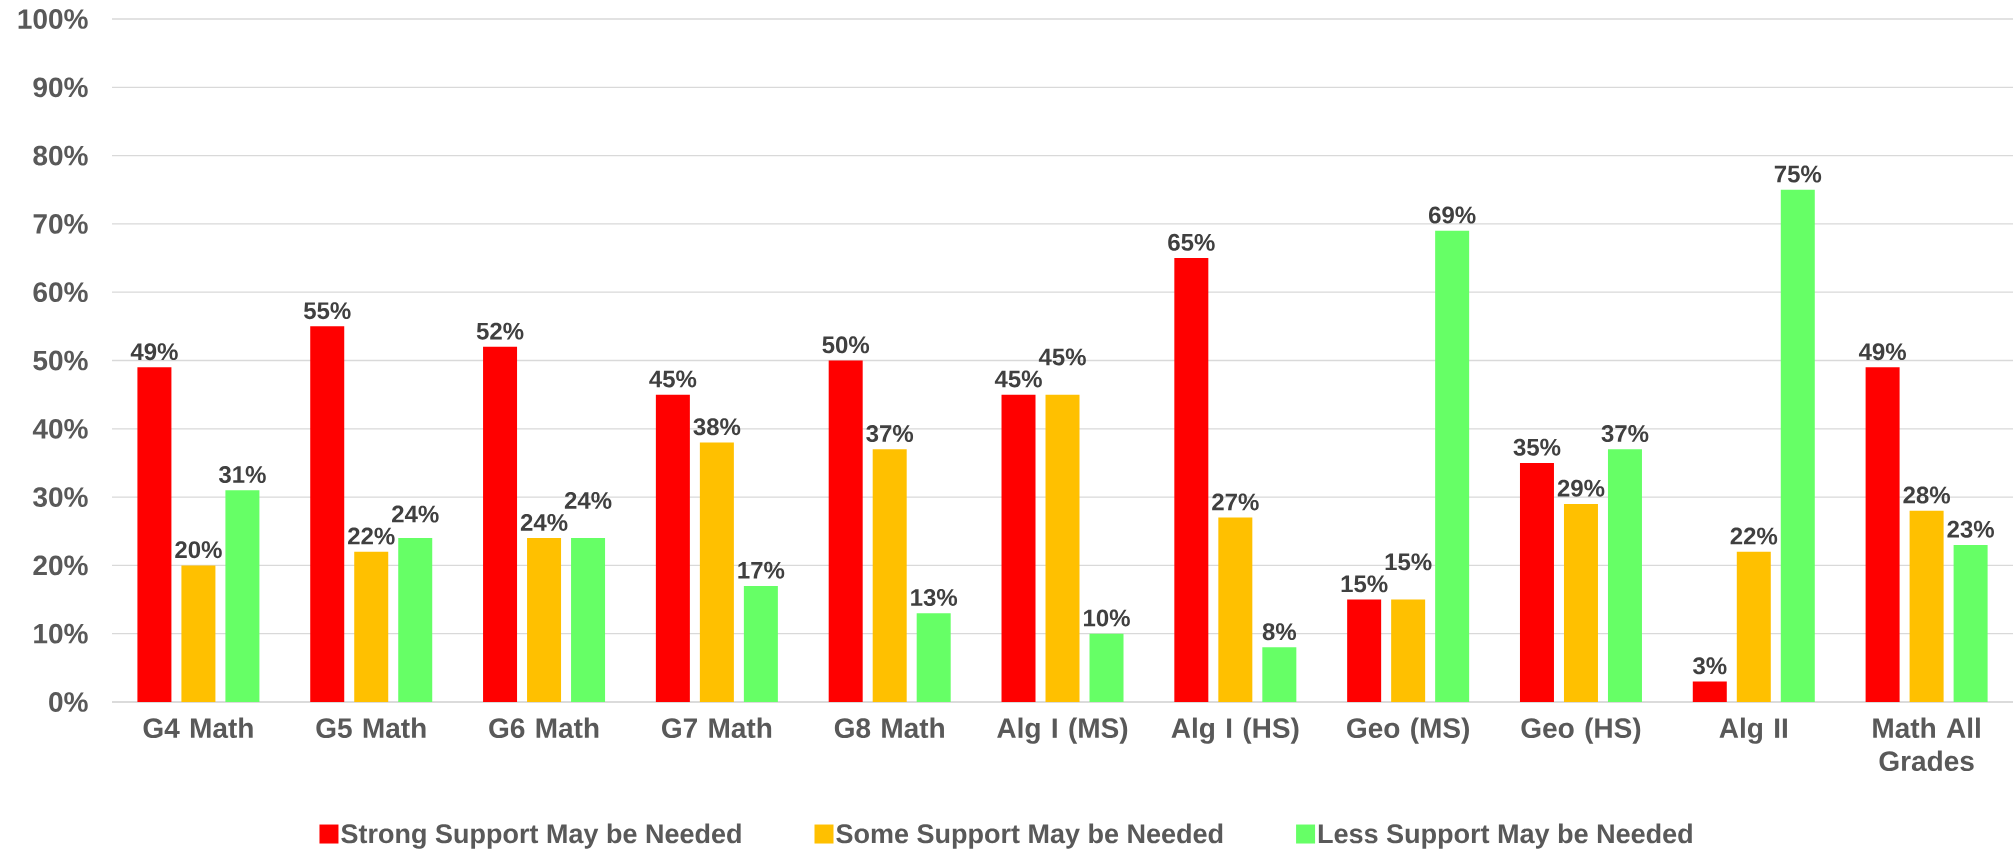 This screenshot has width=2015, height=863. What do you see at coordinates (60, 87) in the screenshot?
I see `y-tick-label: 90%` at bounding box center [60, 87].